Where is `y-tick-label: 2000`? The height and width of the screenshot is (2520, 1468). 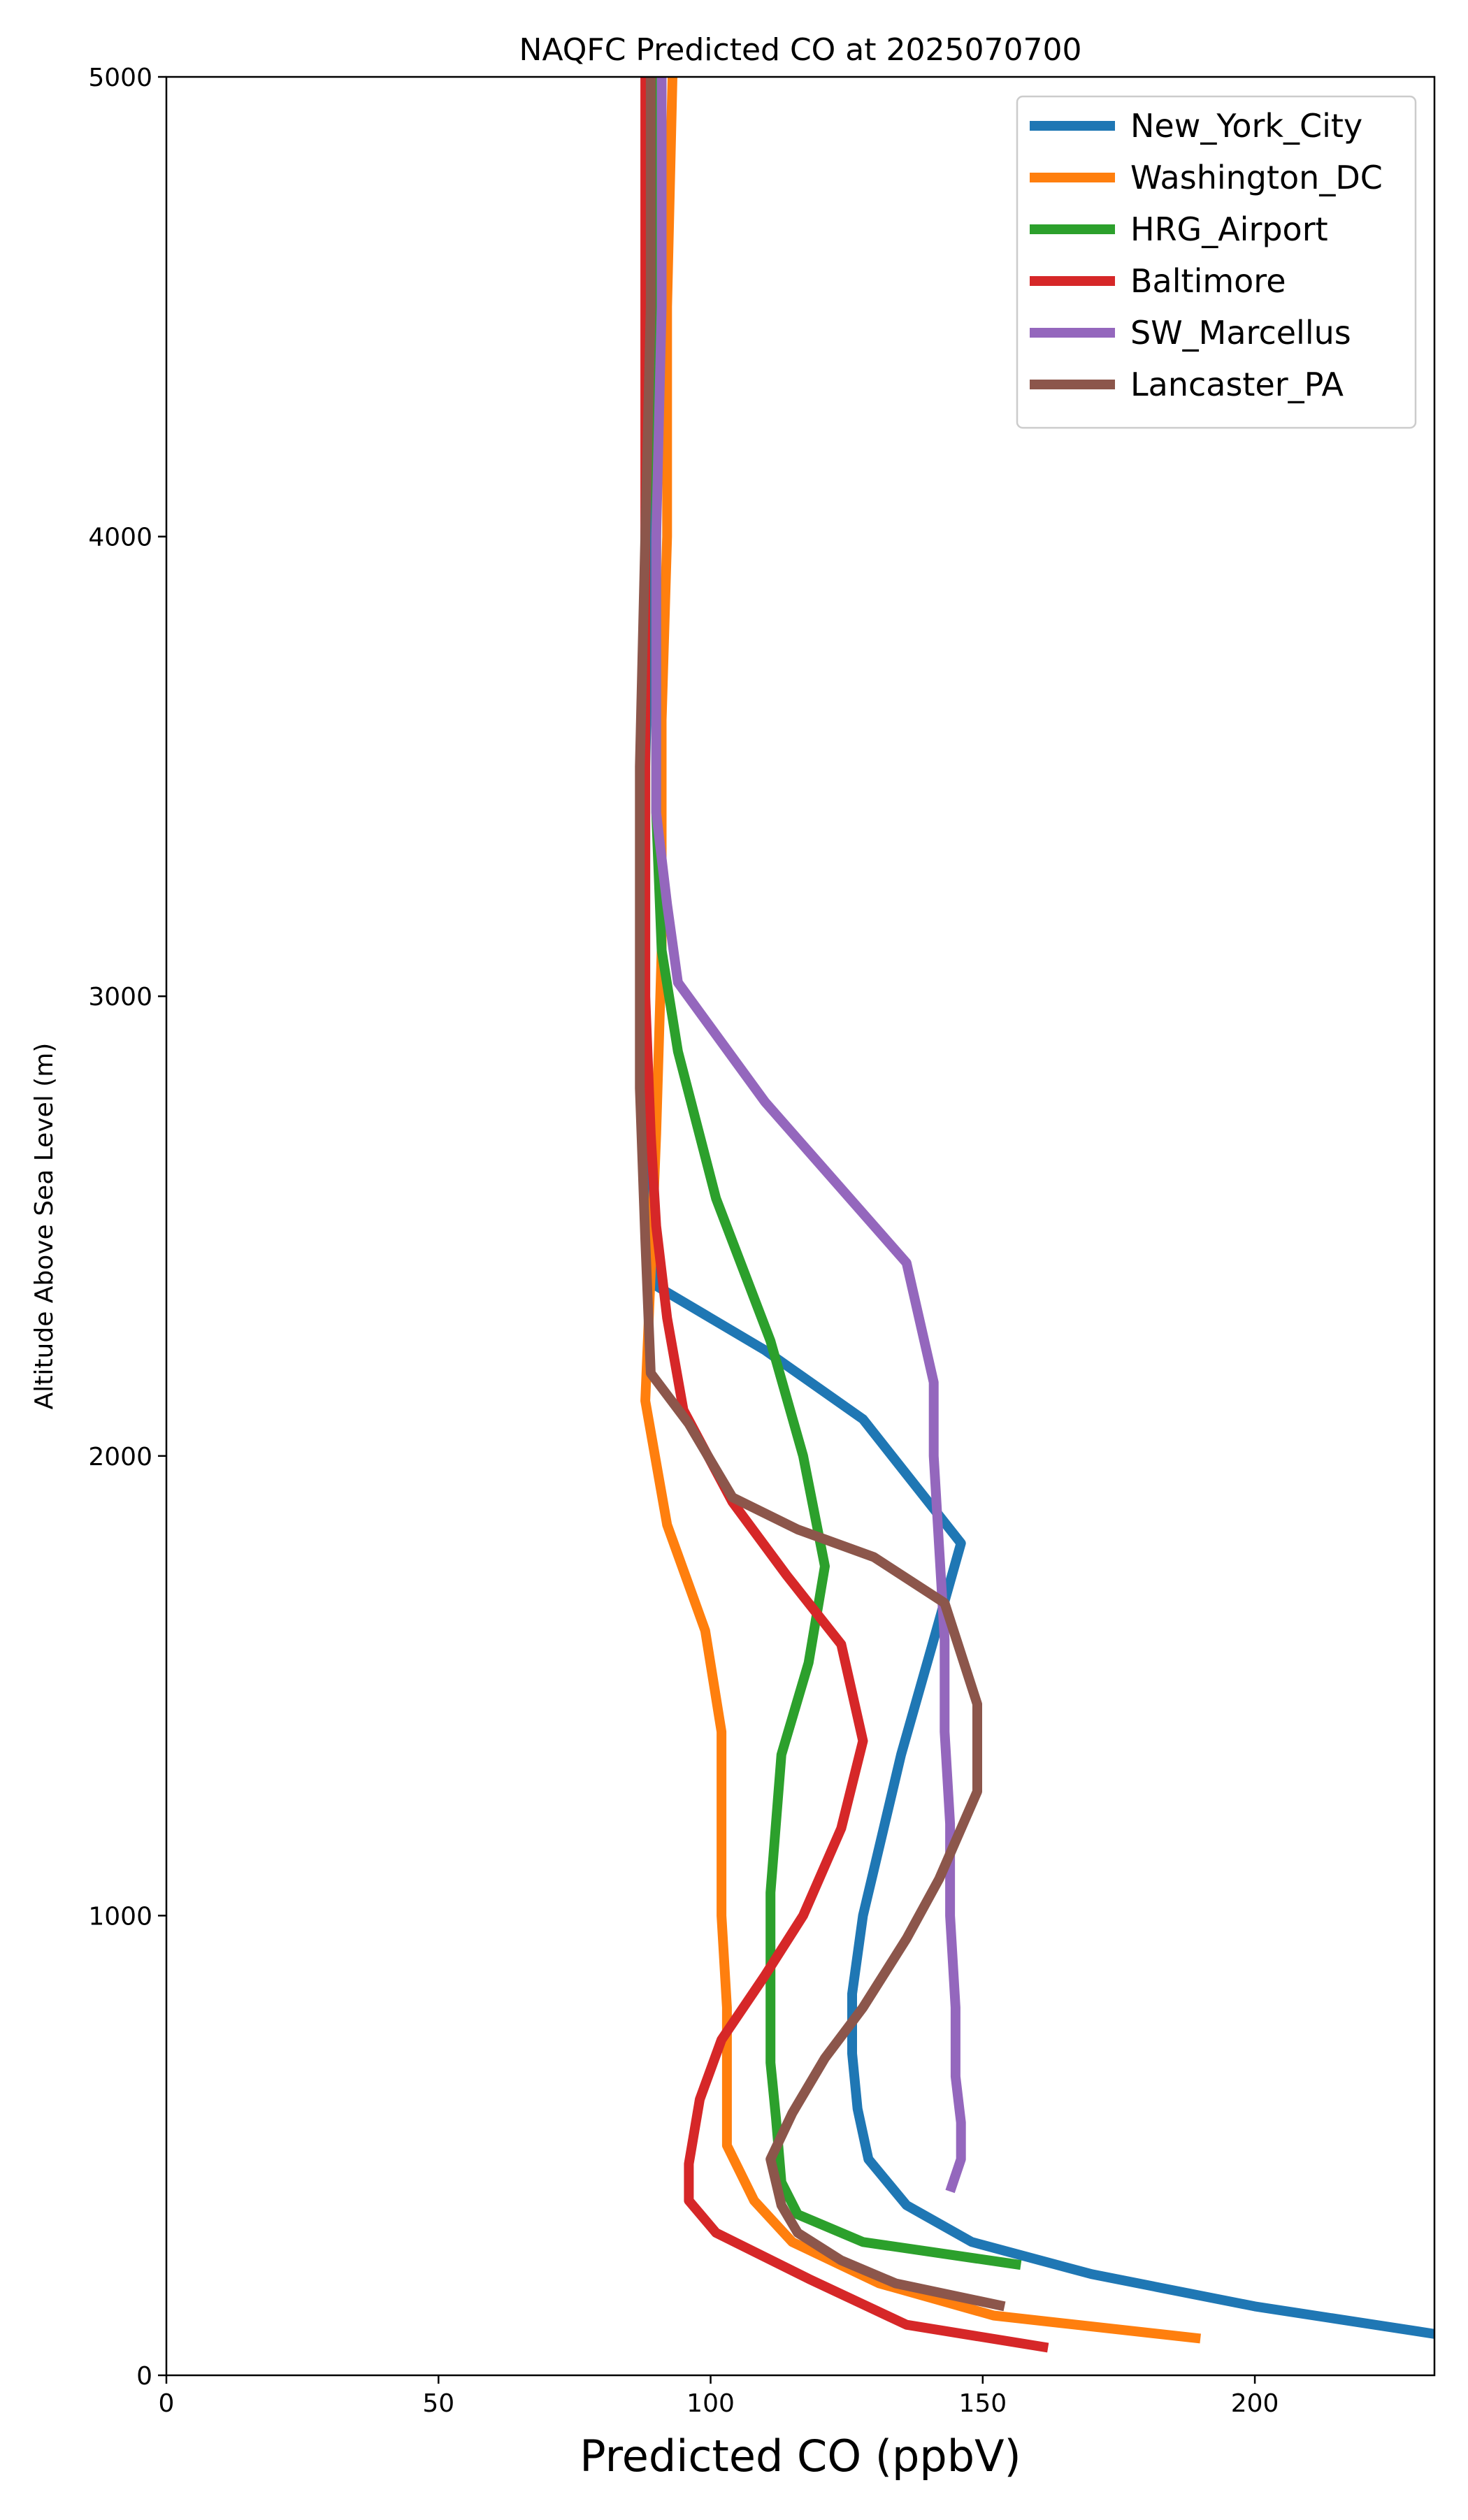 y-tick-label: 2000 is located at coordinates (120, 1457).